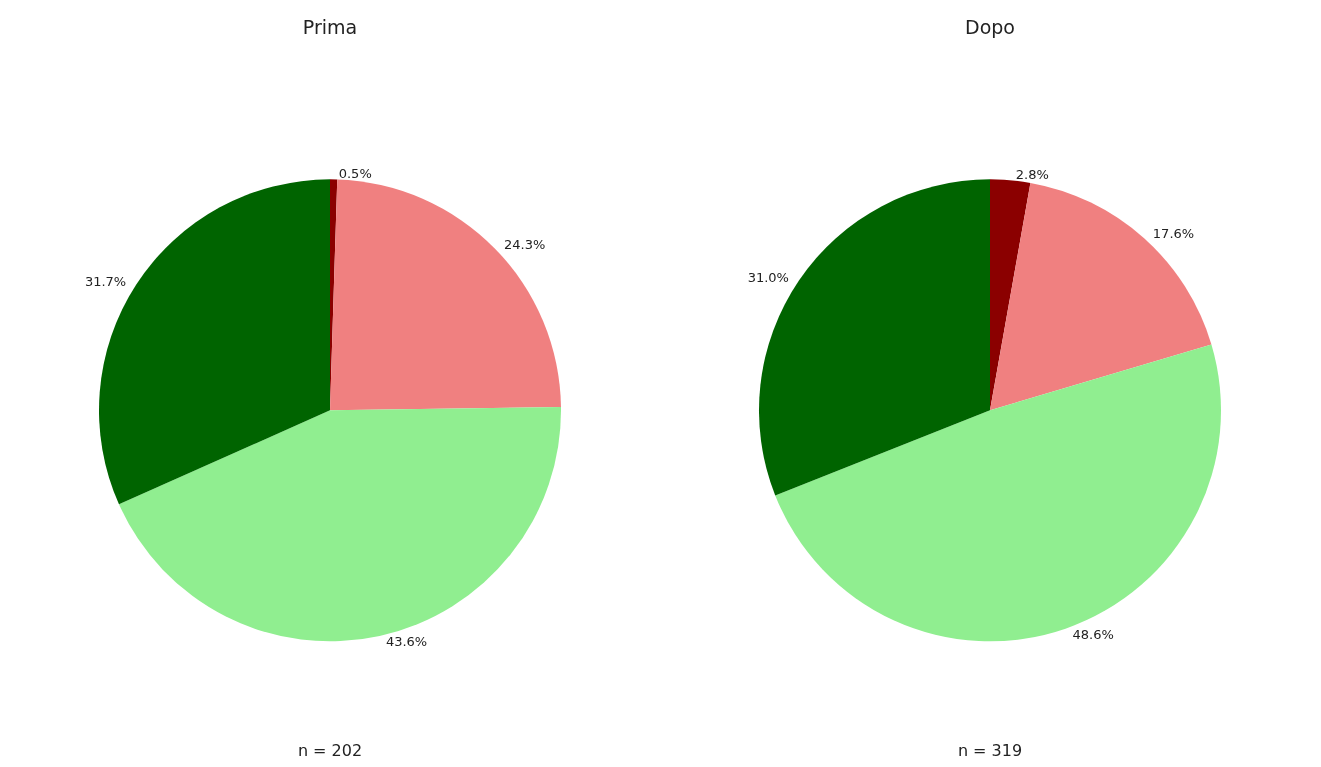  I want to click on data-label: 31.7%, so click(105, 281).